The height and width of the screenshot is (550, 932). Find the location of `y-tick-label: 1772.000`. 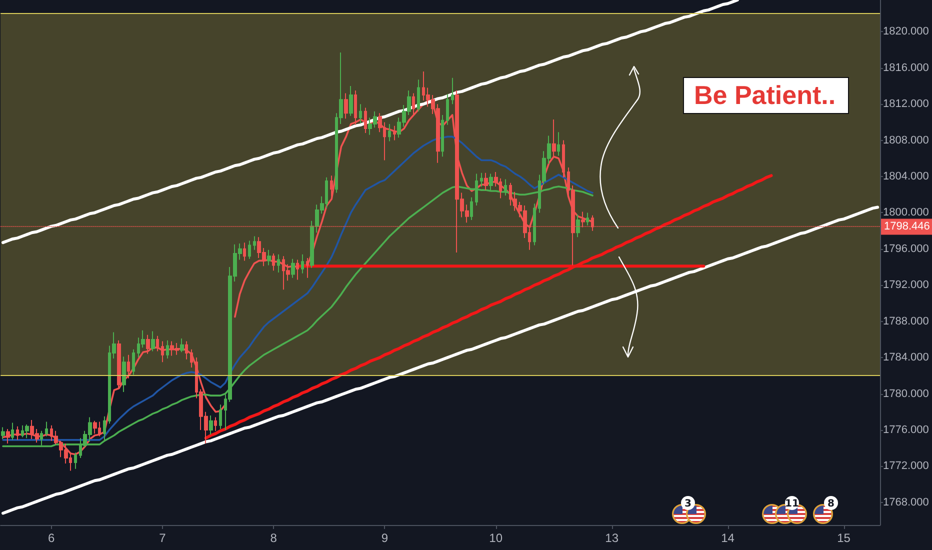

y-tick-label: 1772.000 is located at coordinates (906, 466).